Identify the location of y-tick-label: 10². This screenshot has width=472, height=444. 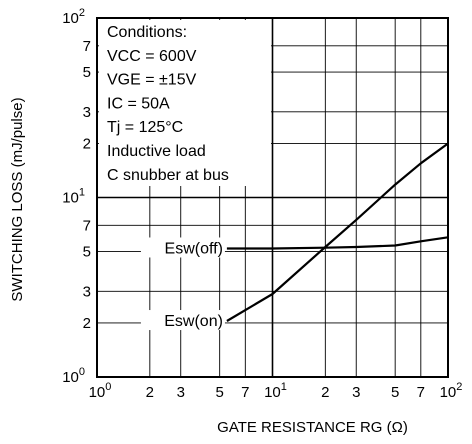
(73, 17).